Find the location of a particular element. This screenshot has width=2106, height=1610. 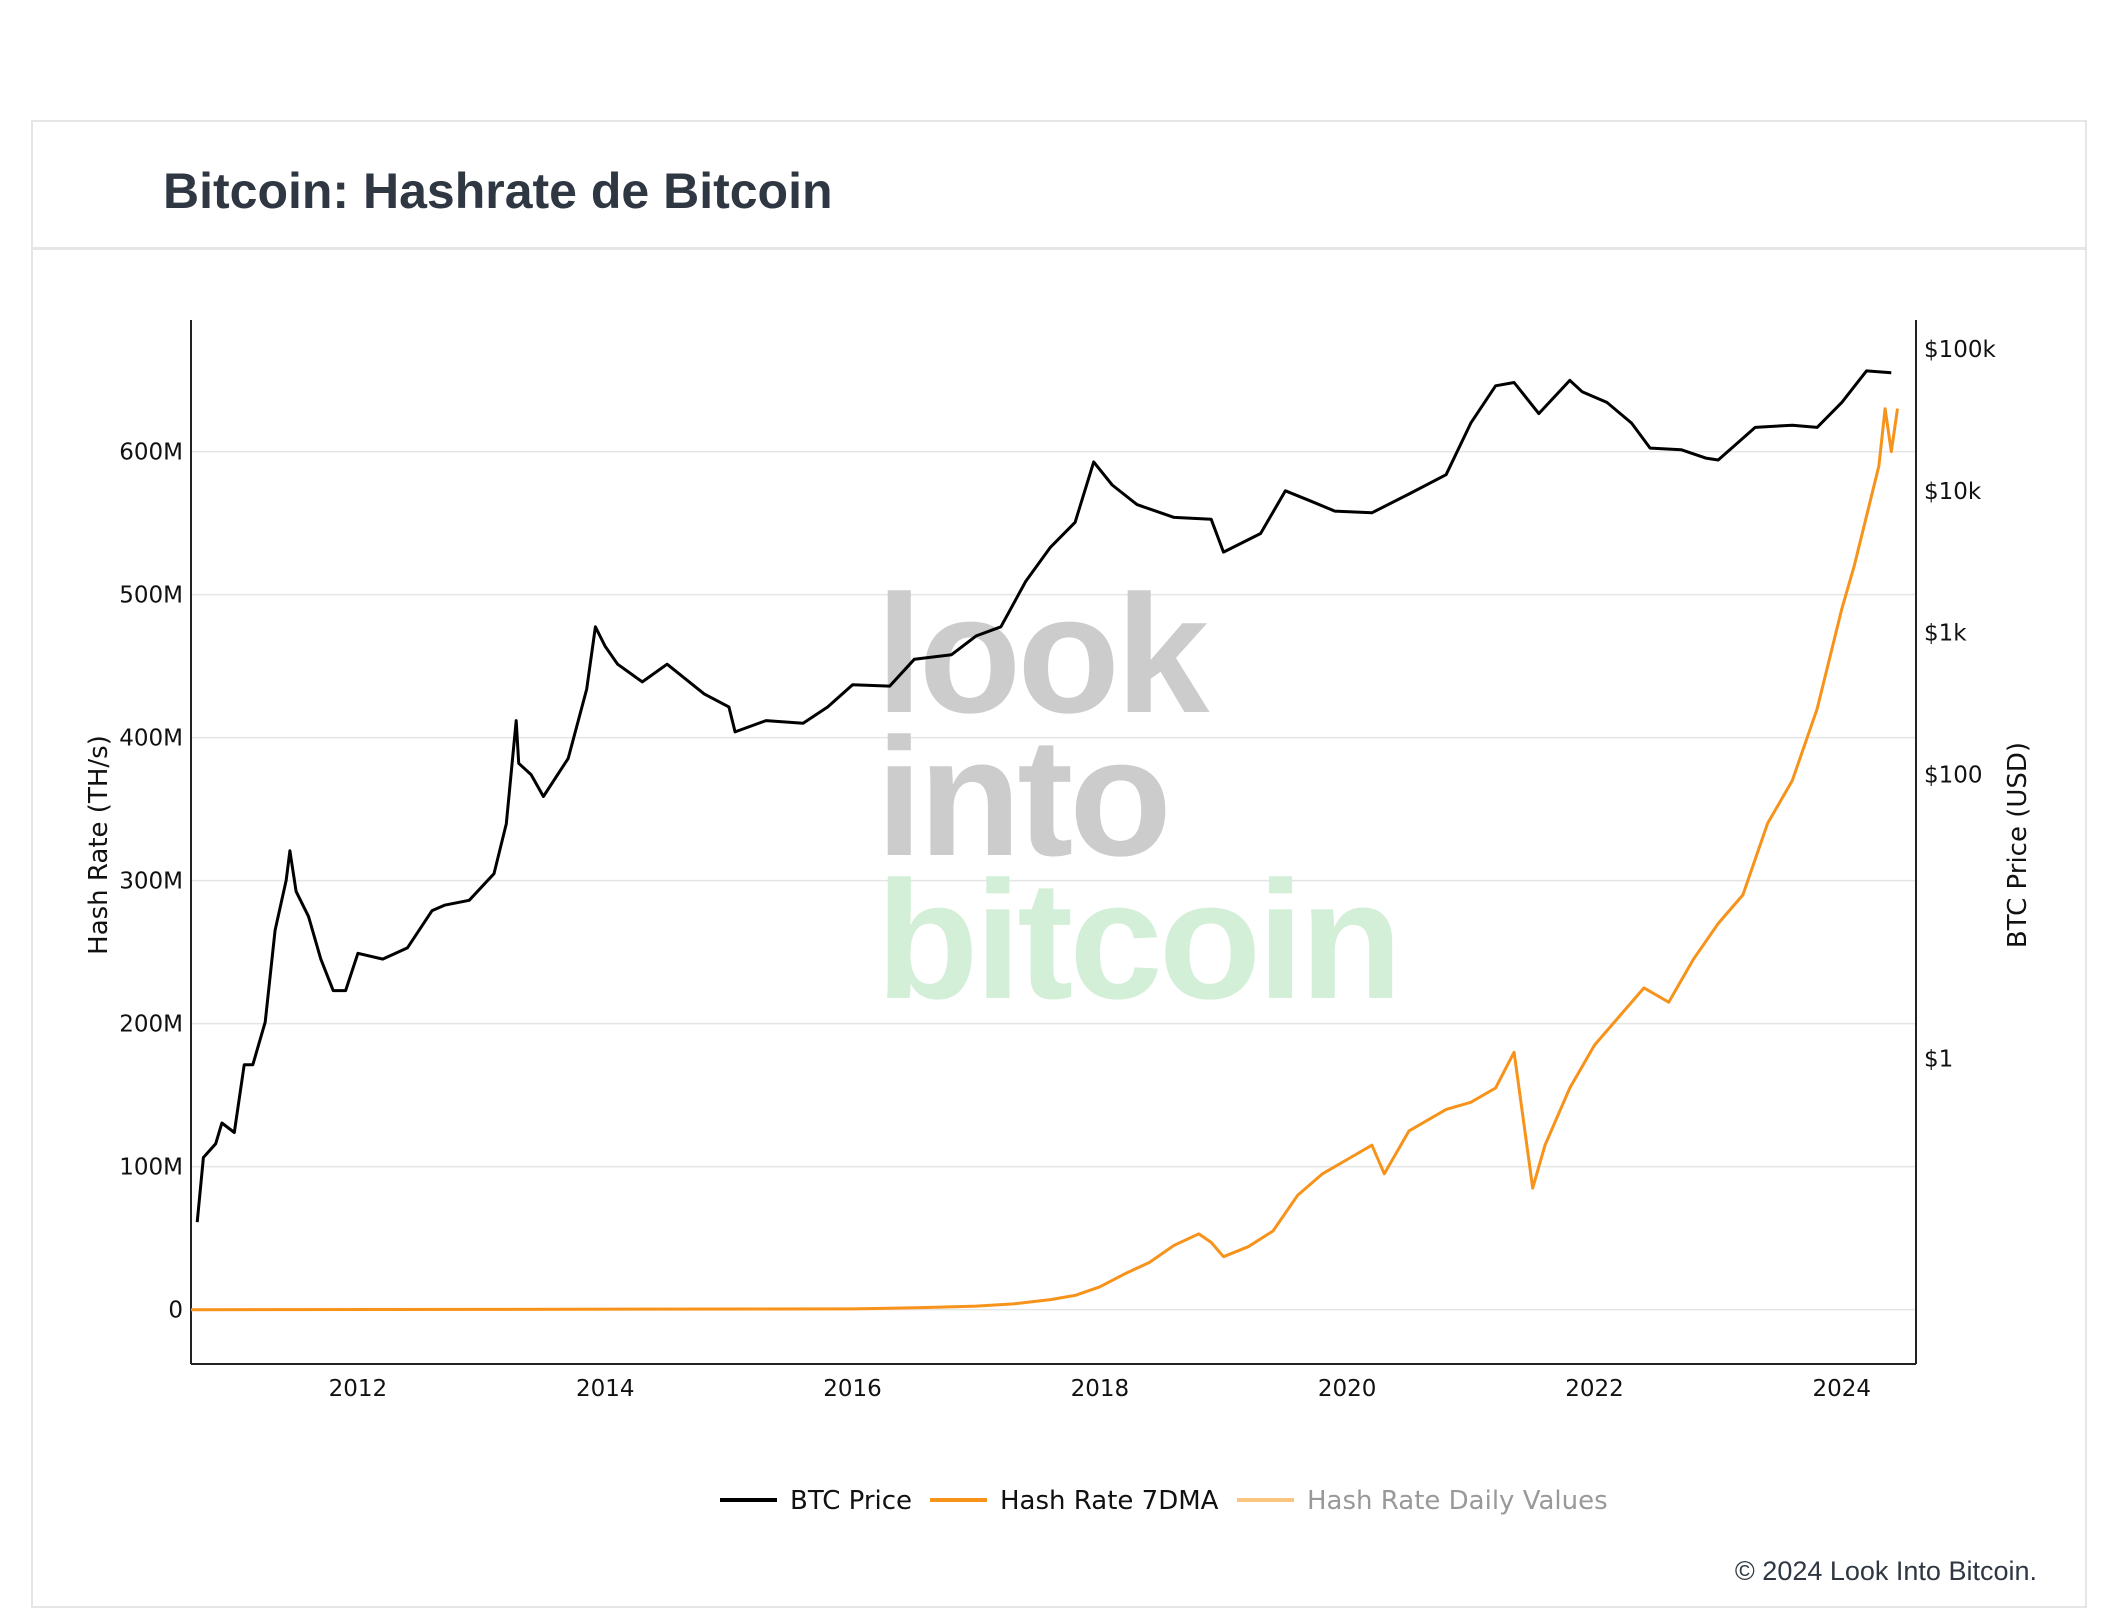

page-title: Bitcoin: Hashrate de Bitcoin is located at coordinates (498, 191).